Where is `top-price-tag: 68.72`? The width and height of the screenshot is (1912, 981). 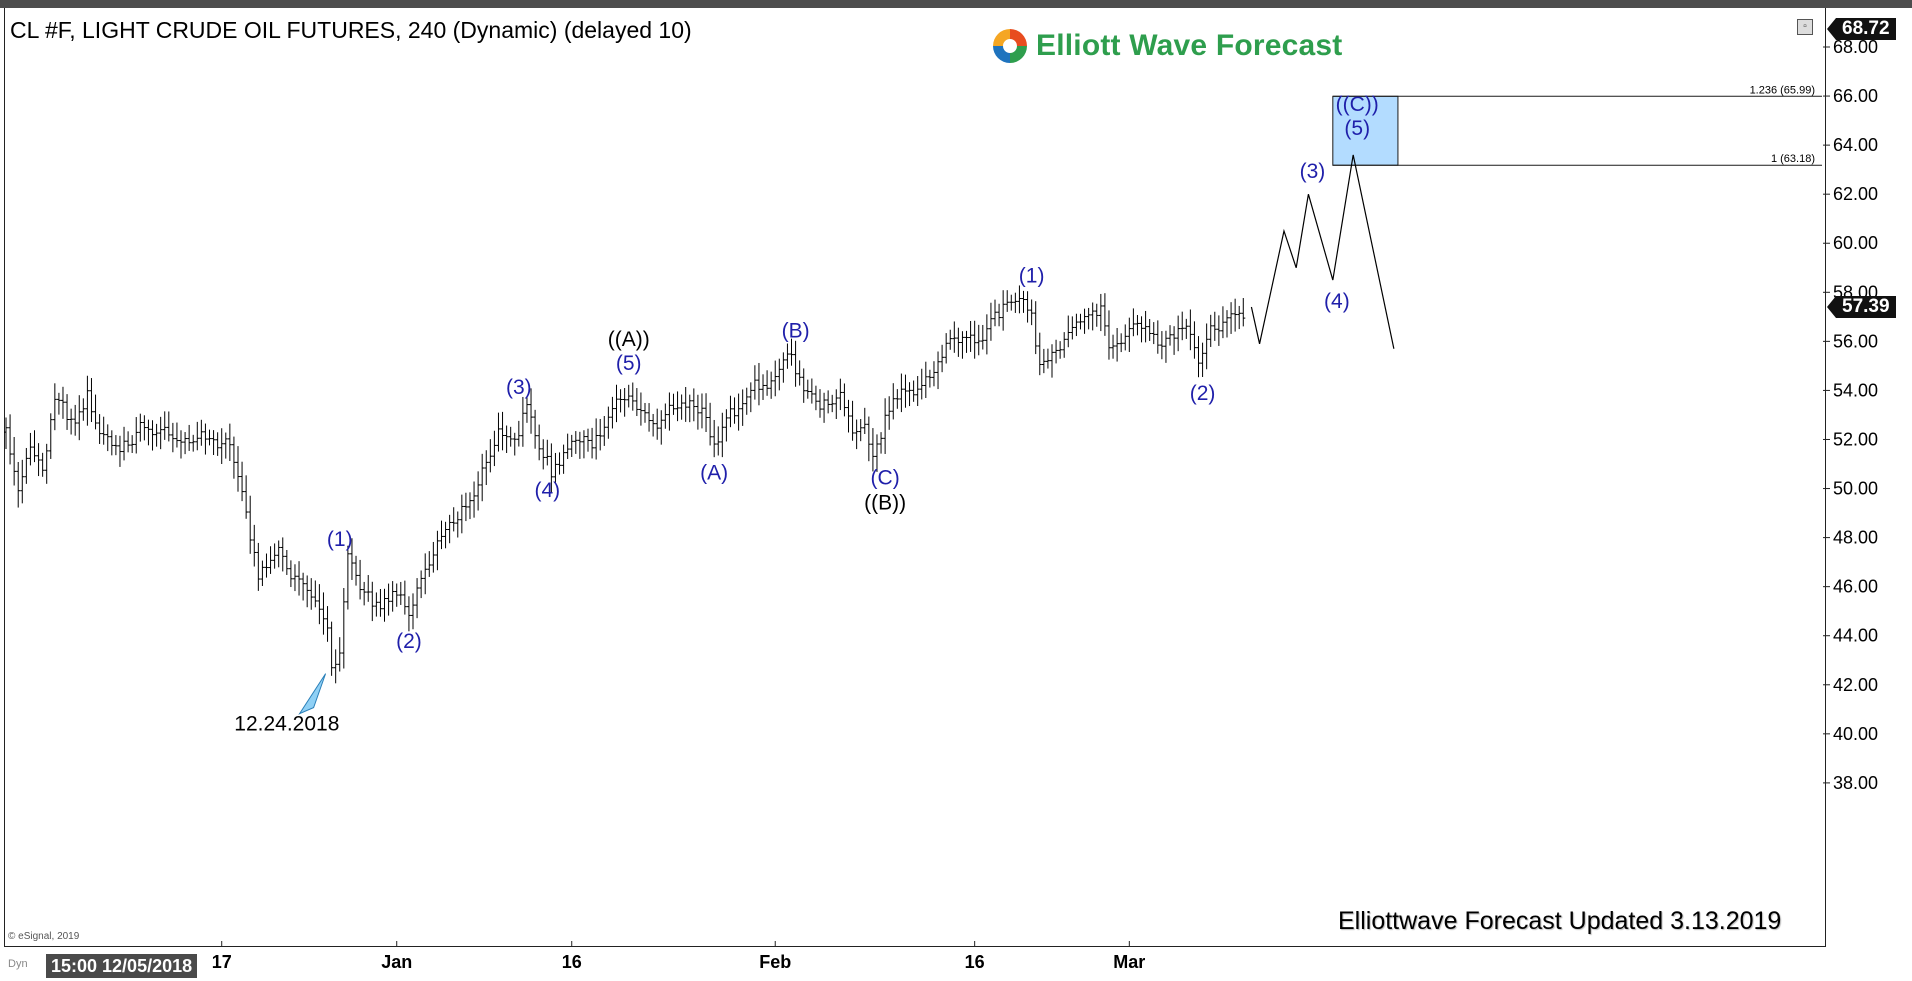 top-price-tag: 68.72 is located at coordinates (1861, 29).